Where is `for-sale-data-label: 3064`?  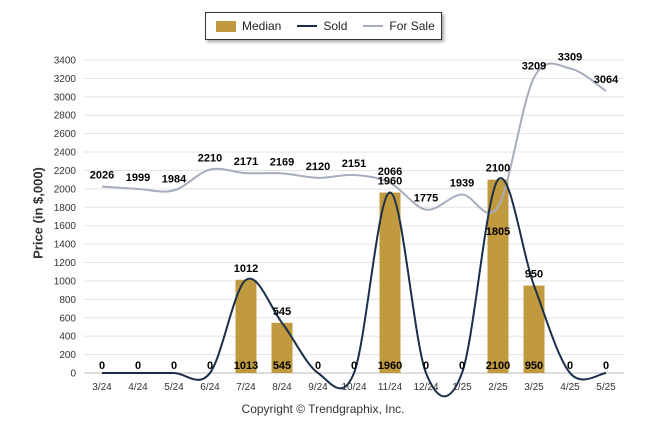 for-sale-data-label: 3064 is located at coordinates (606, 80).